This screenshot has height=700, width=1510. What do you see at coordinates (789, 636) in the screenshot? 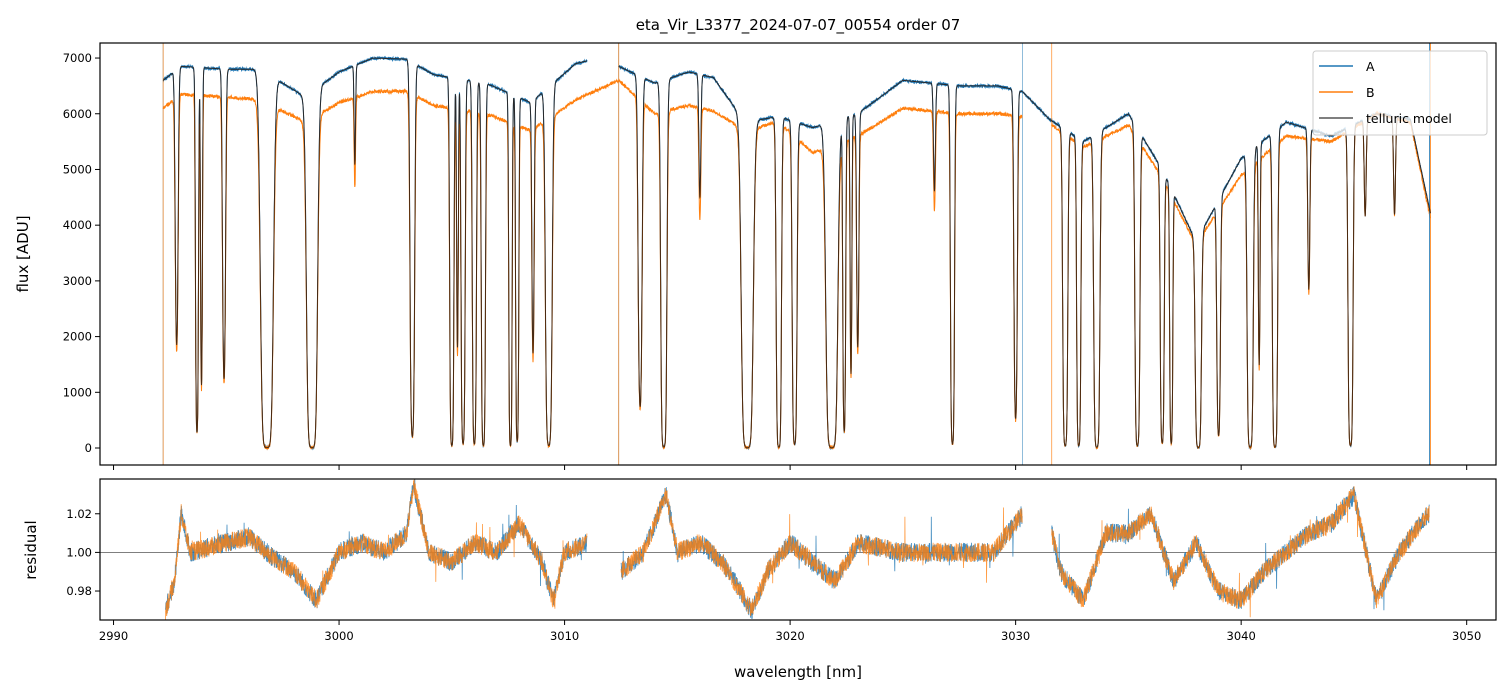
I see `x-tick-label: 3020` at bounding box center [789, 636].